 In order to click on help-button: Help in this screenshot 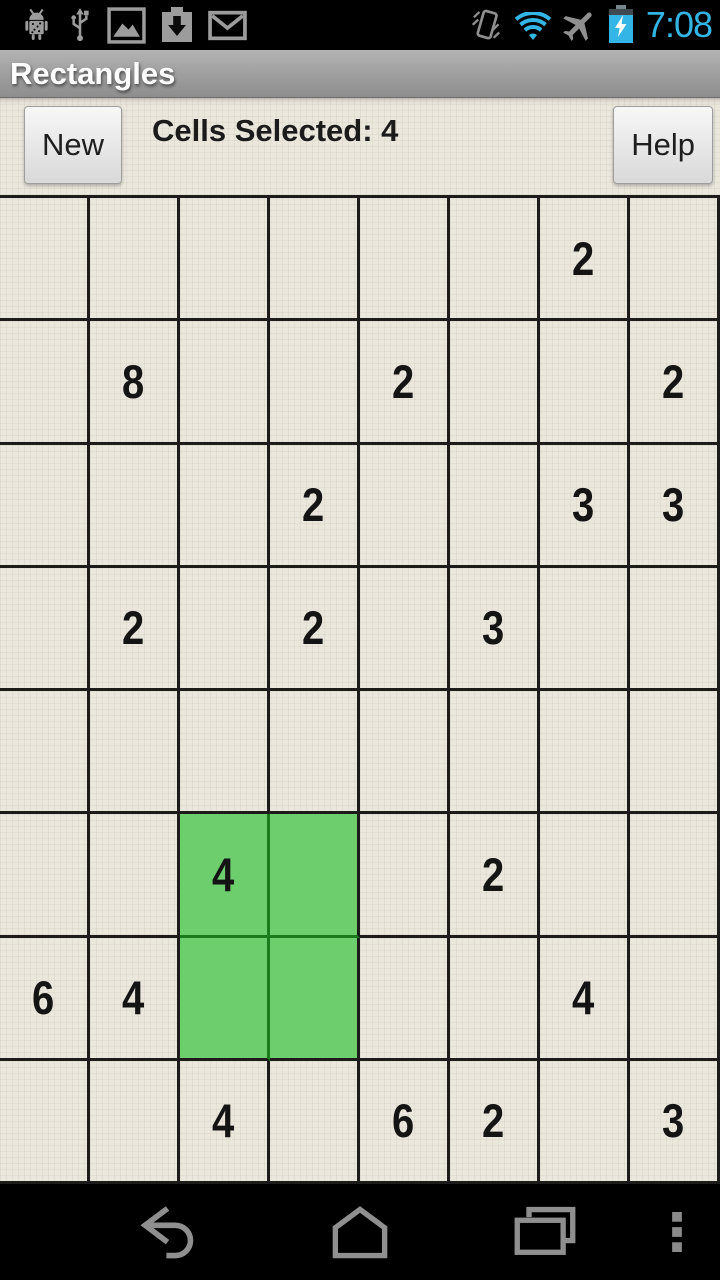, I will do `click(663, 145)`.